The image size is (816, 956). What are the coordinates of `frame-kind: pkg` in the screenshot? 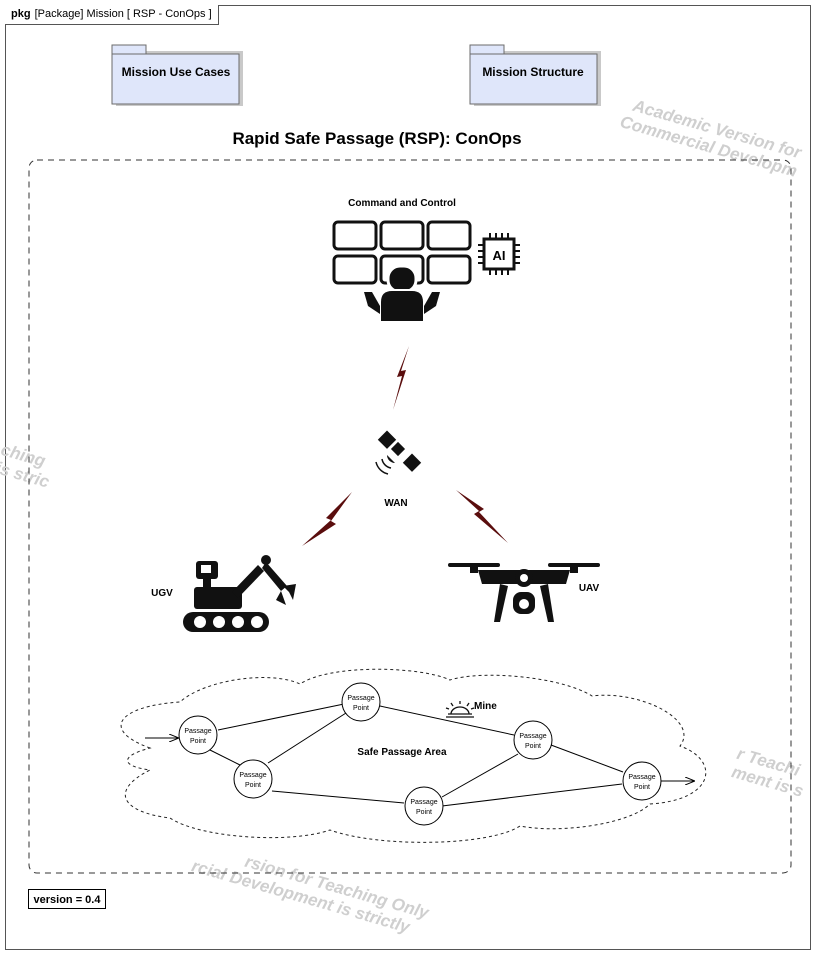 It's located at (21, 14).